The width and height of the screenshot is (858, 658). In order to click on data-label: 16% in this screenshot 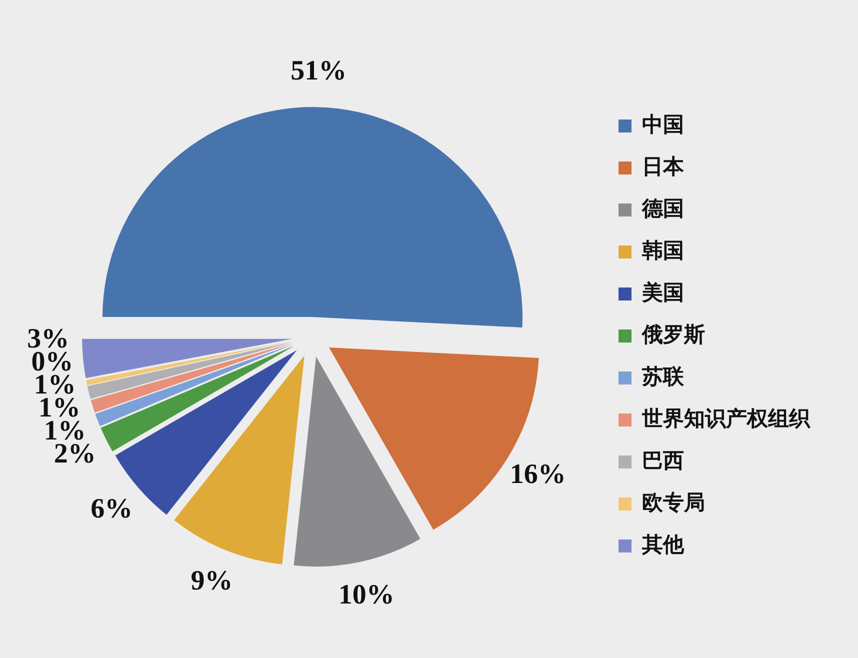, I will do `click(538, 474)`.